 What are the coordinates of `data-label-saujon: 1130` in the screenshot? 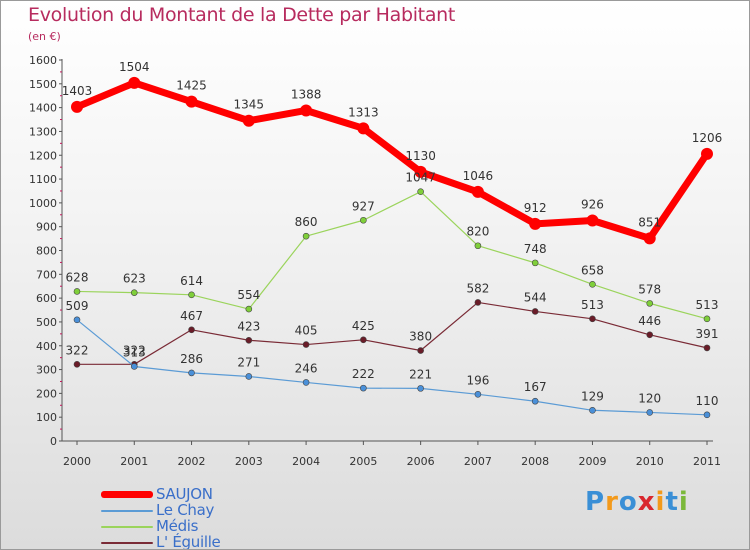 It's located at (420, 156).